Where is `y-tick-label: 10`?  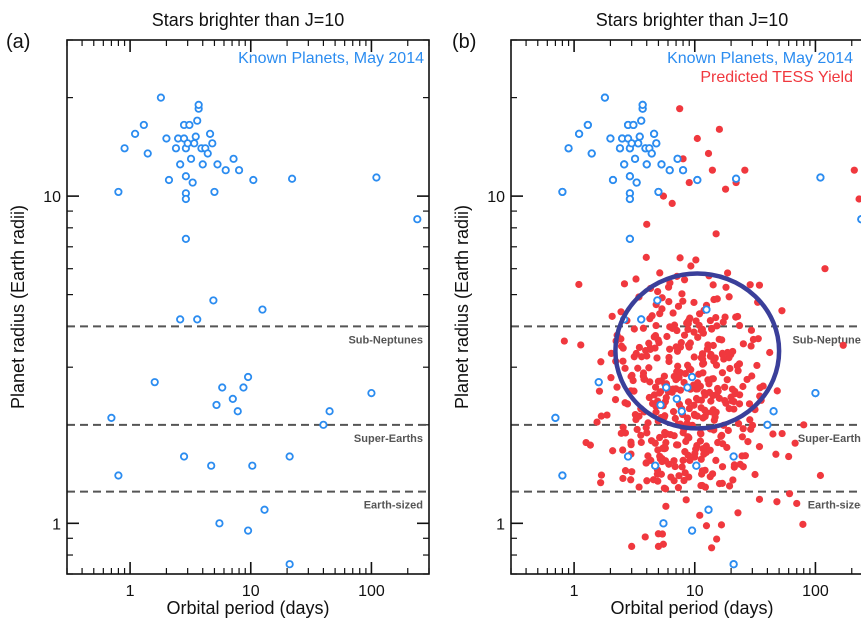 y-tick-label: 10 is located at coordinates (496, 197).